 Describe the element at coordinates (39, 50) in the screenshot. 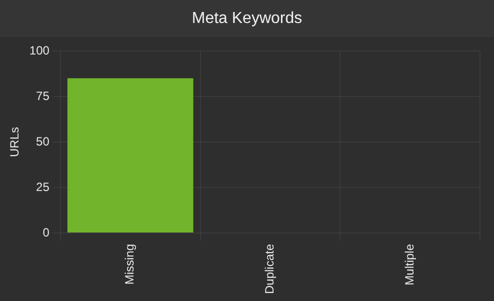

I see `y-tick-label: 100` at that location.